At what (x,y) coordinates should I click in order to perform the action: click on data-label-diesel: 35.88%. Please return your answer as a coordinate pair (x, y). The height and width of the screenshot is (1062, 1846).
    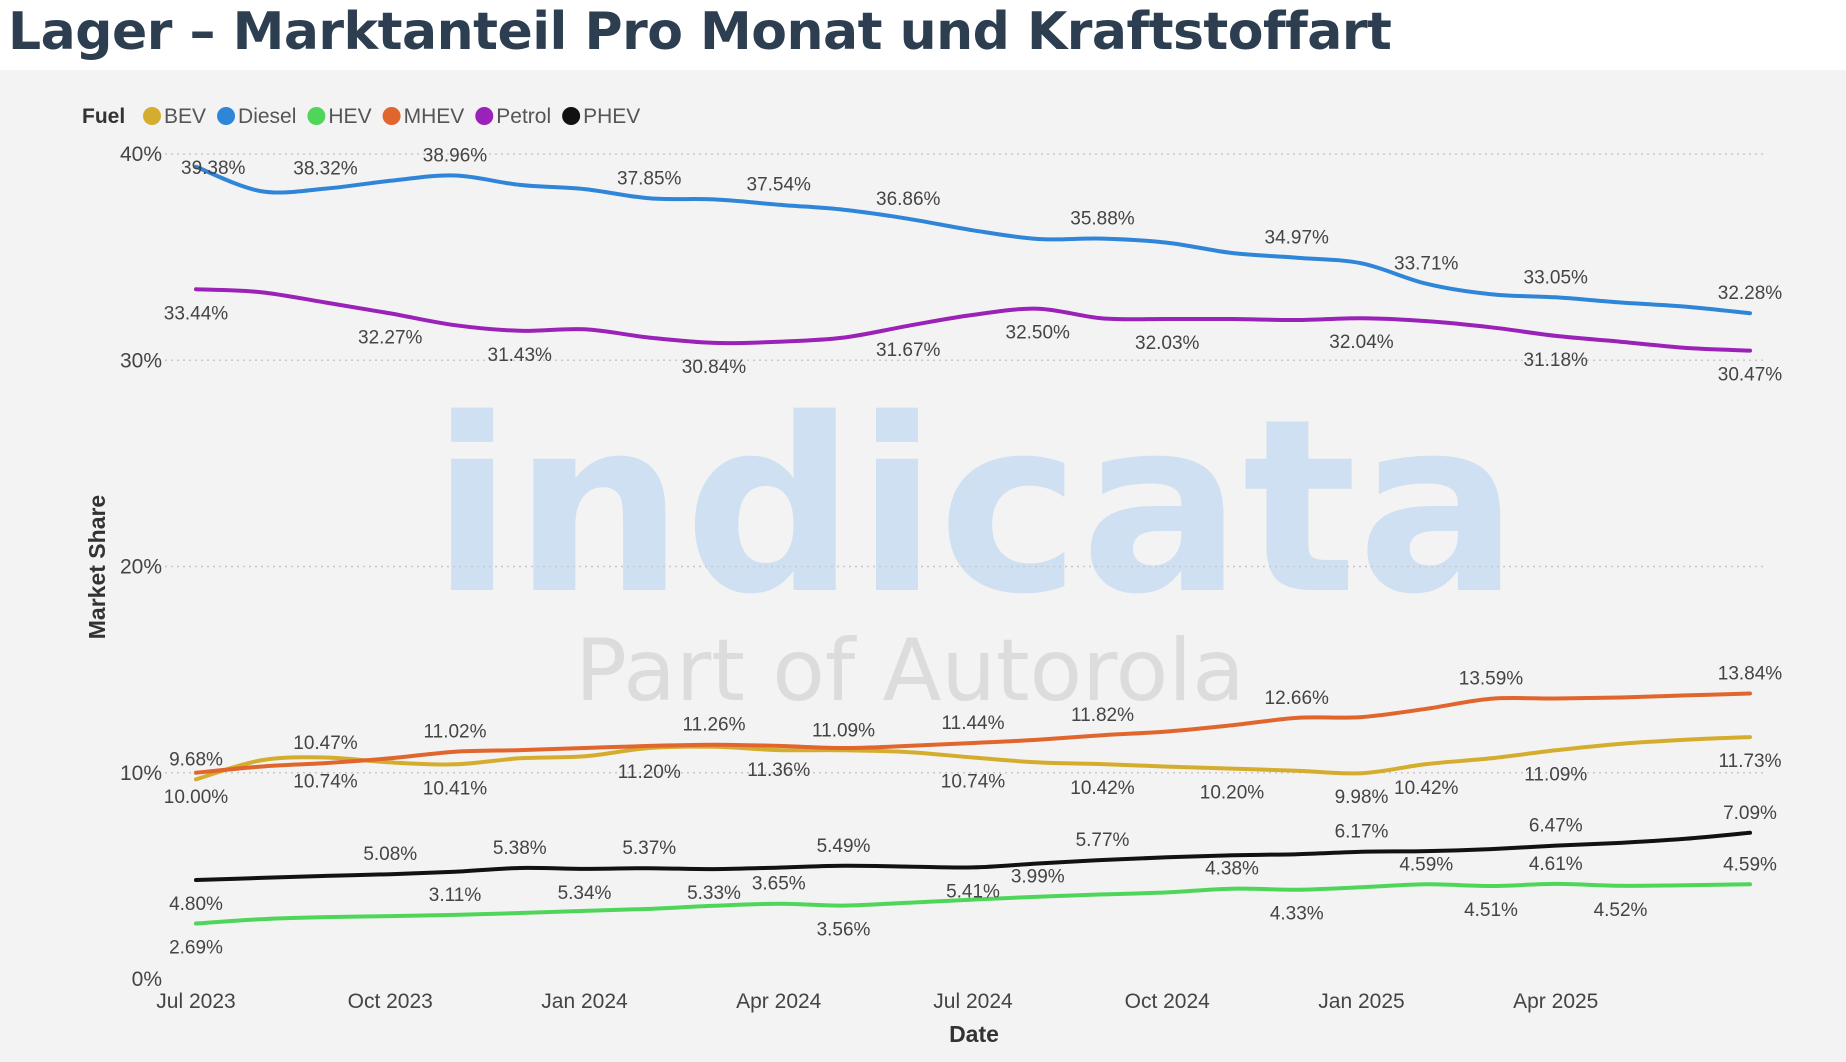
    Looking at the image, I should click on (1102, 219).